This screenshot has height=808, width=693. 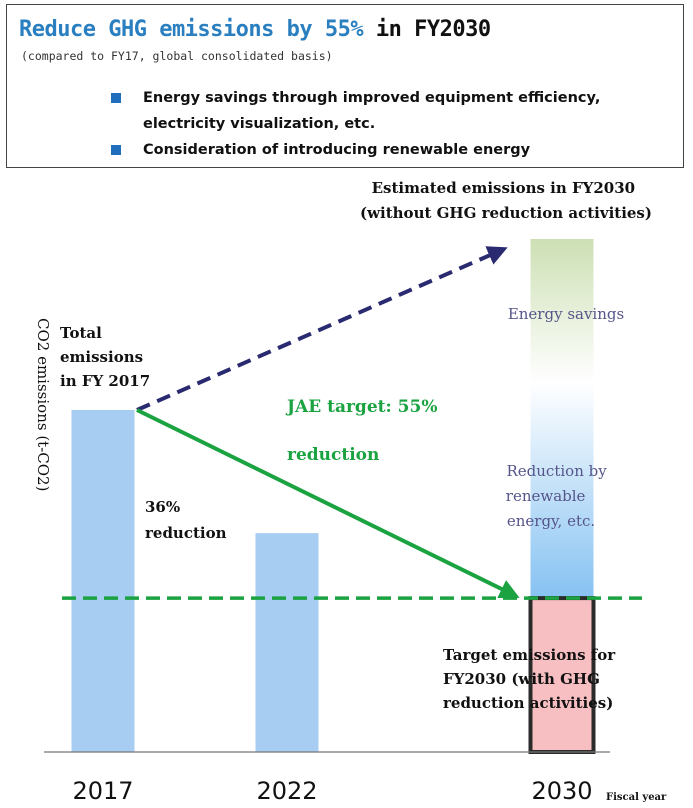 I want to click on annotation-line: Total, so click(x=81, y=333).